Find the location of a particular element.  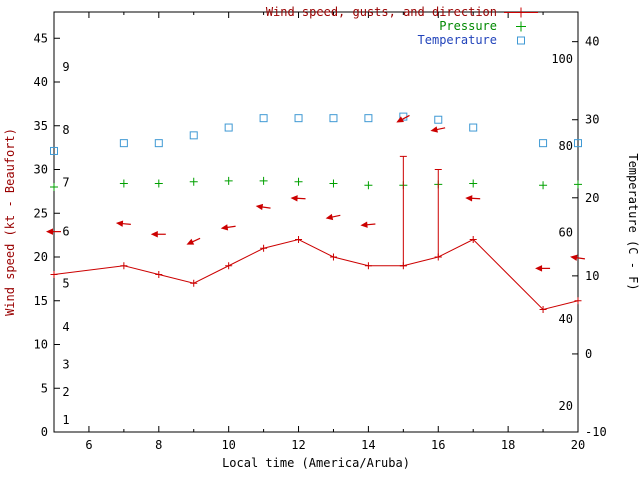

temp-f-label: 40 is located at coordinates (566, 319).